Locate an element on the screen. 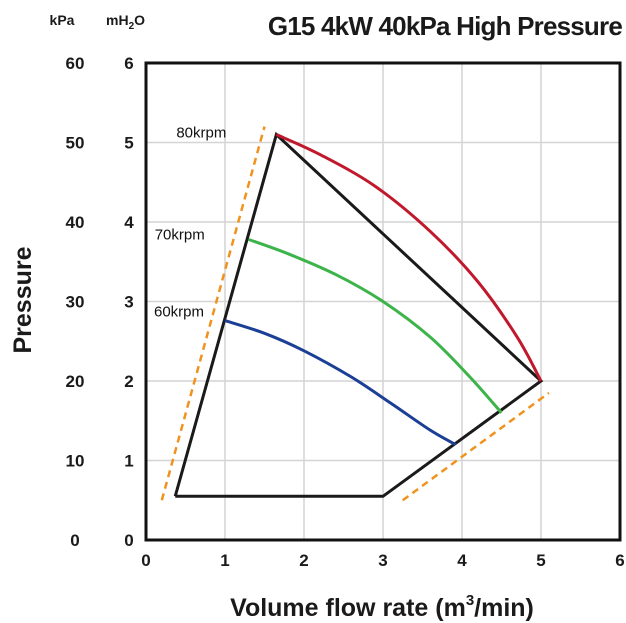 The height and width of the screenshot is (623, 626). y-tick-label-kpa: 60 is located at coordinates (75, 63).